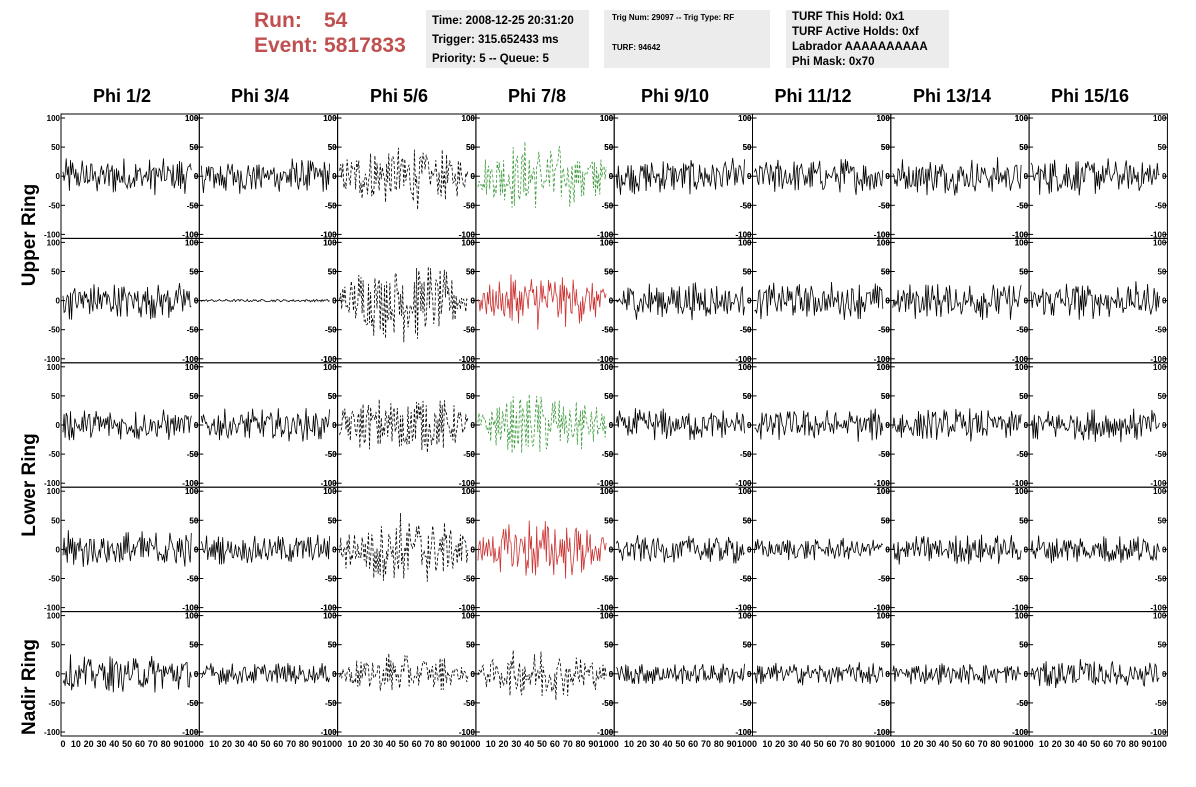 The height and width of the screenshot is (787, 1196). Describe the element at coordinates (680, 424) in the screenshot. I see `waveform-trace-r3-c5` at that location.